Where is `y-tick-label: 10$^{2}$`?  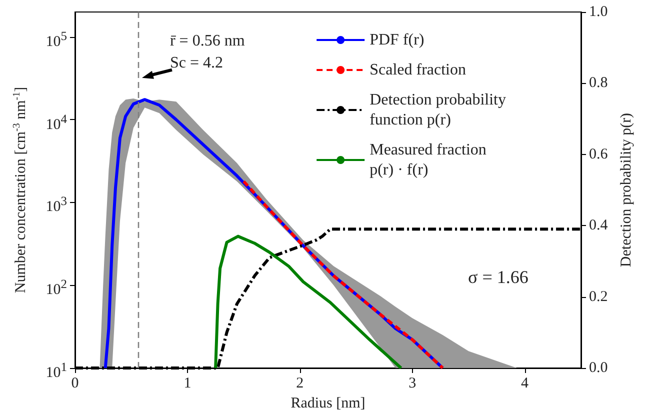 y-tick-label: 10$^{2}$ is located at coordinates (56, 288).